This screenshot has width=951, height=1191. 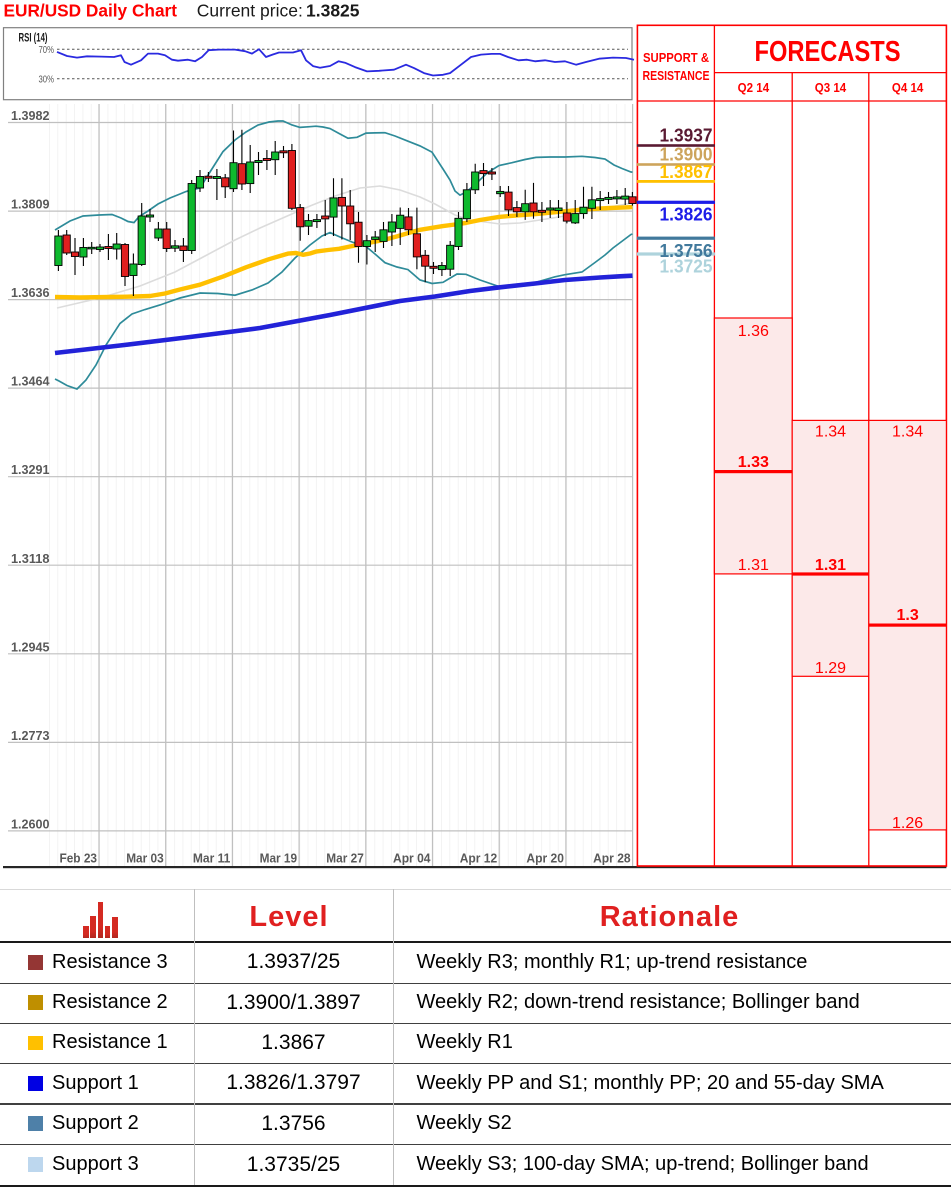 I want to click on svg-text: Q4 14, so click(x=908, y=88).